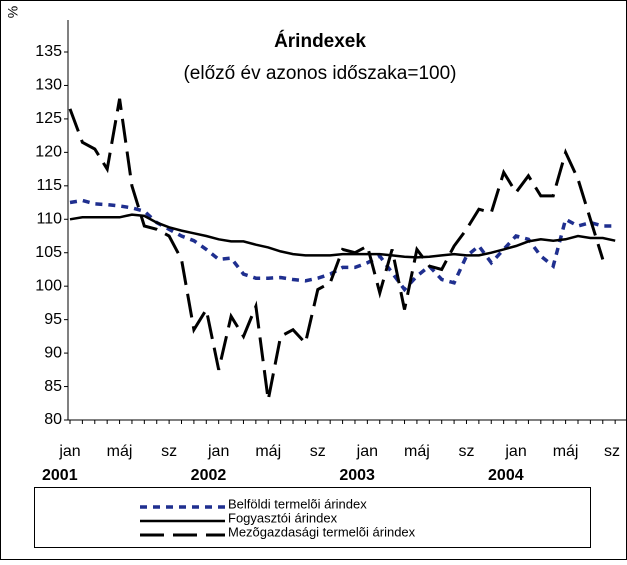 This screenshot has height=565, width=627. Describe the element at coordinates (49, 185) in the screenshot. I see `y-tick-label: 115` at that location.